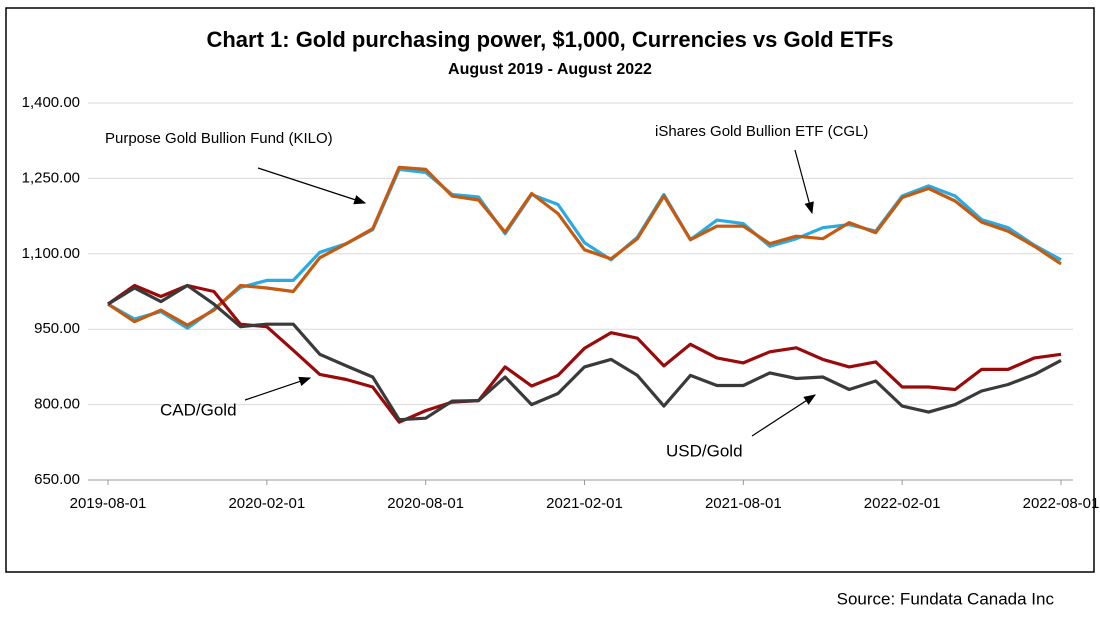  What do you see at coordinates (57, 328) in the screenshot?
I see `y-tick-label: 950.00` at bounding box center [57, 328].